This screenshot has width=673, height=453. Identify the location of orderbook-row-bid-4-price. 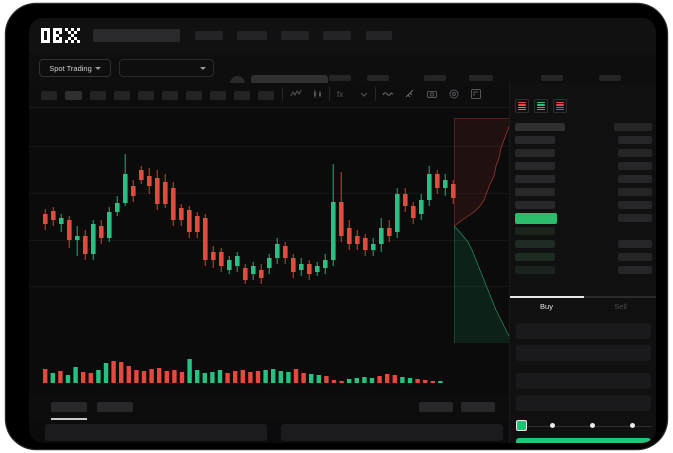
(535, 270).